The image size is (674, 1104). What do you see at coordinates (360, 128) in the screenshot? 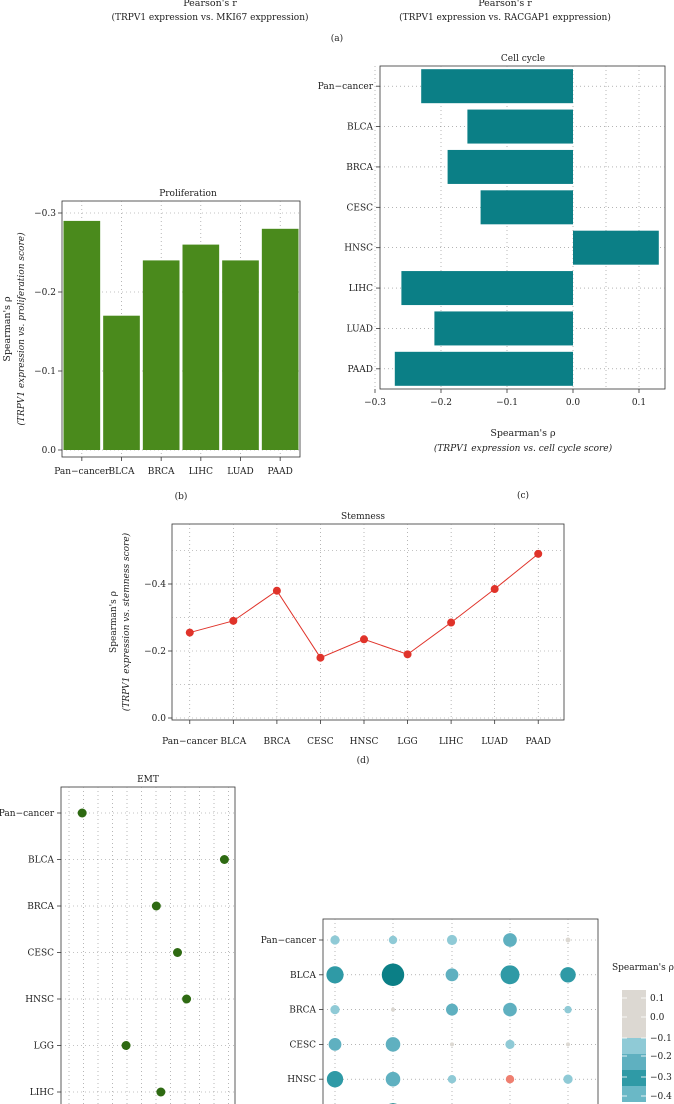
I see `c-ytick-label: BLCA` at bounding box center [360, 128].